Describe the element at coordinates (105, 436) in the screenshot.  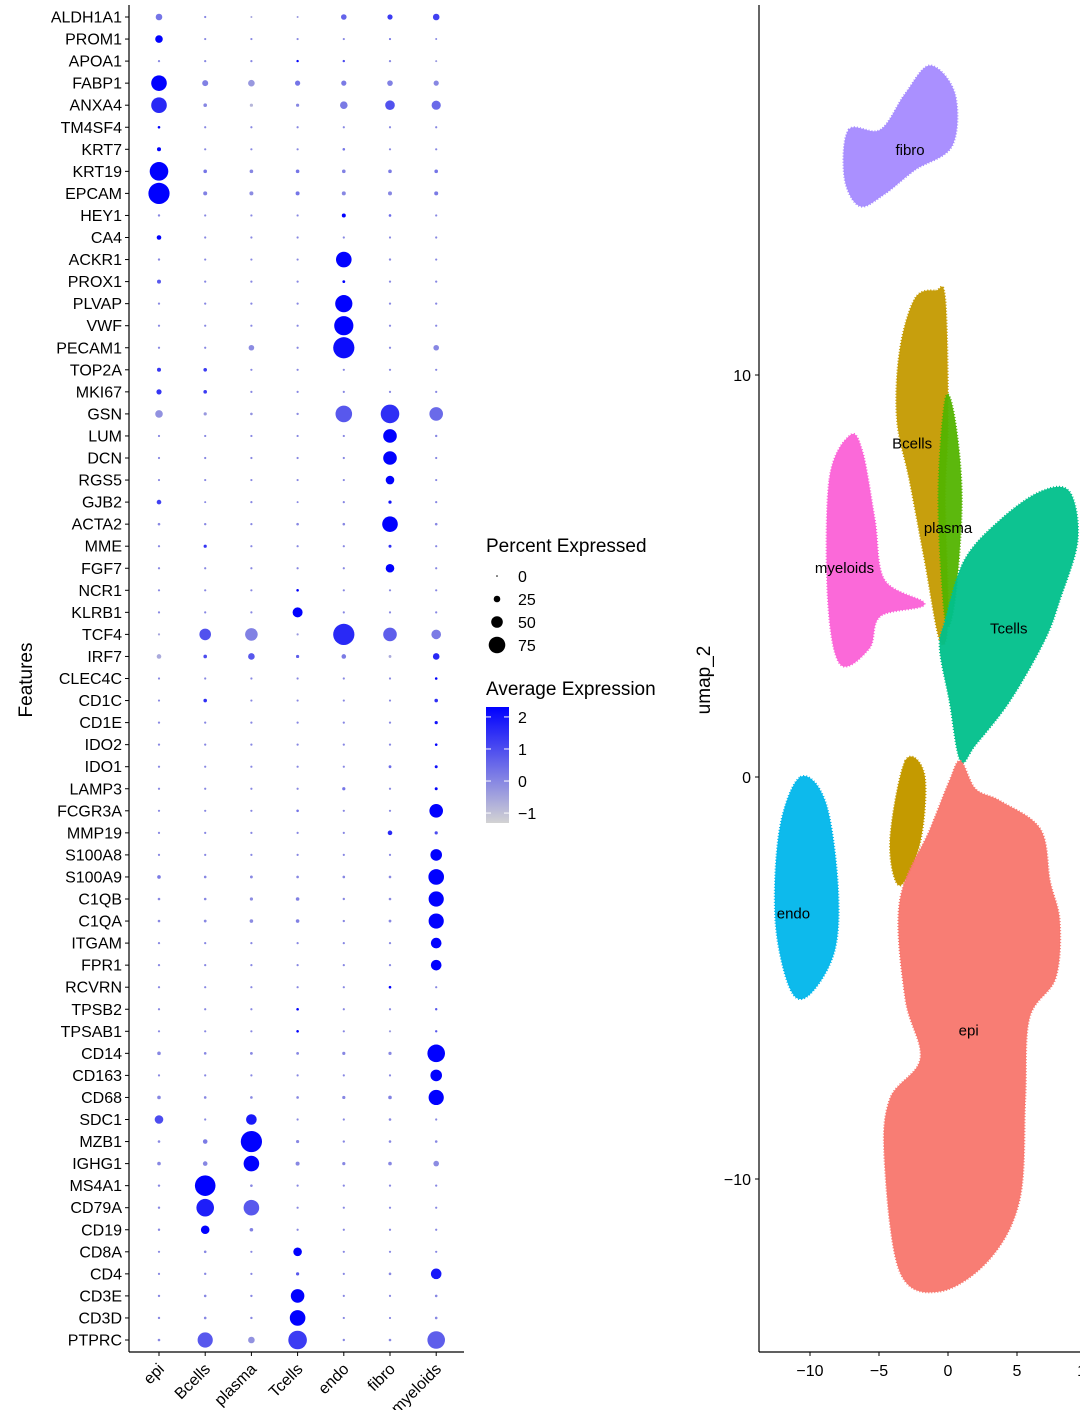
I see `feature-label: LUM` at that location.